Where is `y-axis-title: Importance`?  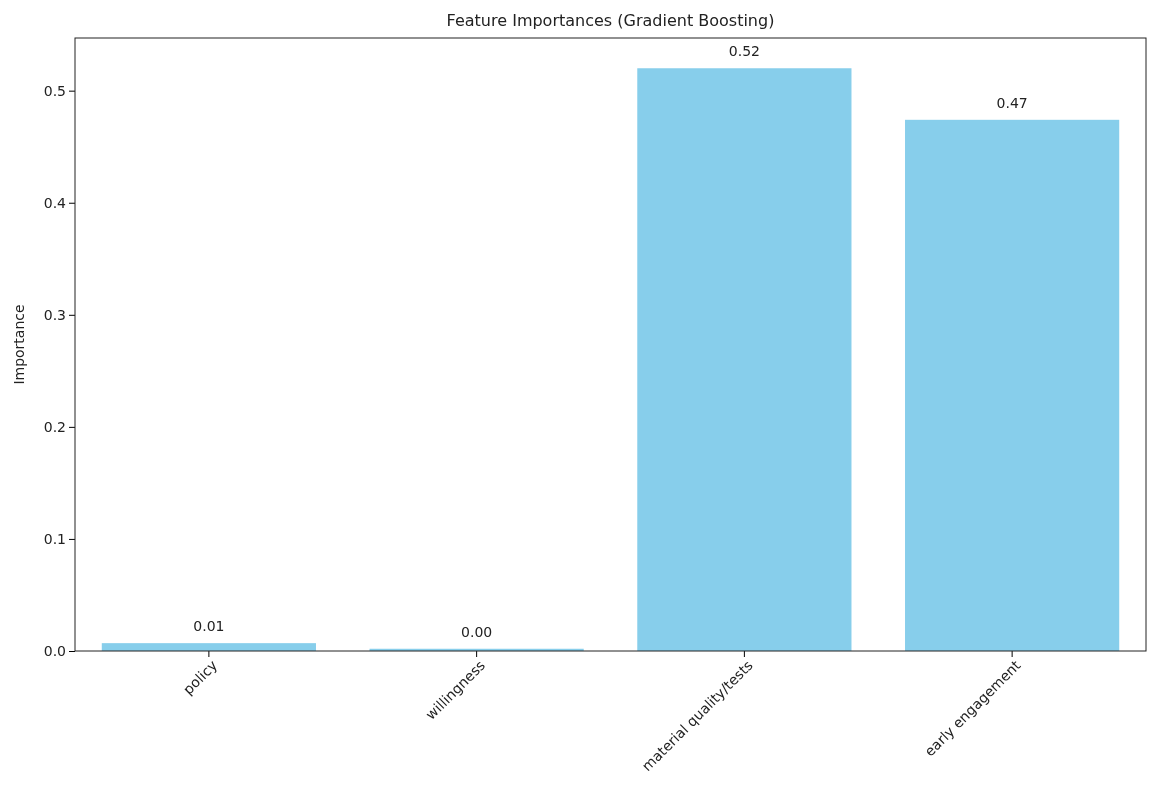
y-axis-title: Importance is located at coordinates (19, 344).